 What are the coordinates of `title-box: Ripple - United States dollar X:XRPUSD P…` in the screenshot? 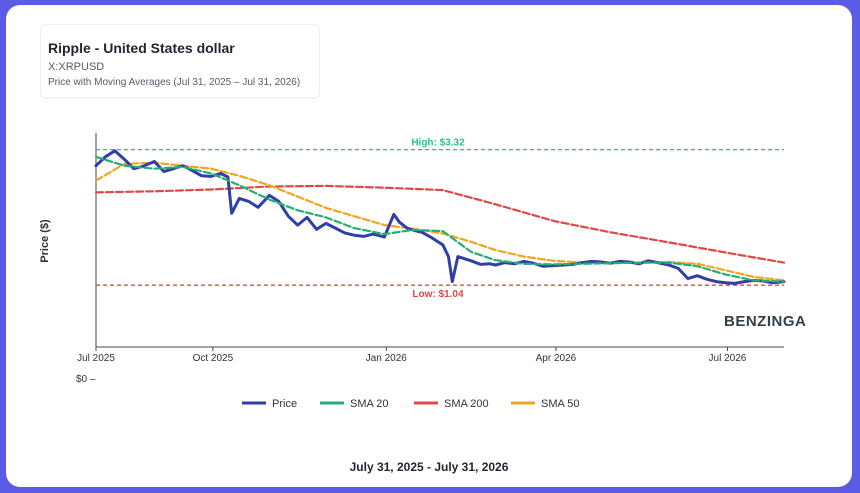 It's located at (180, 61).